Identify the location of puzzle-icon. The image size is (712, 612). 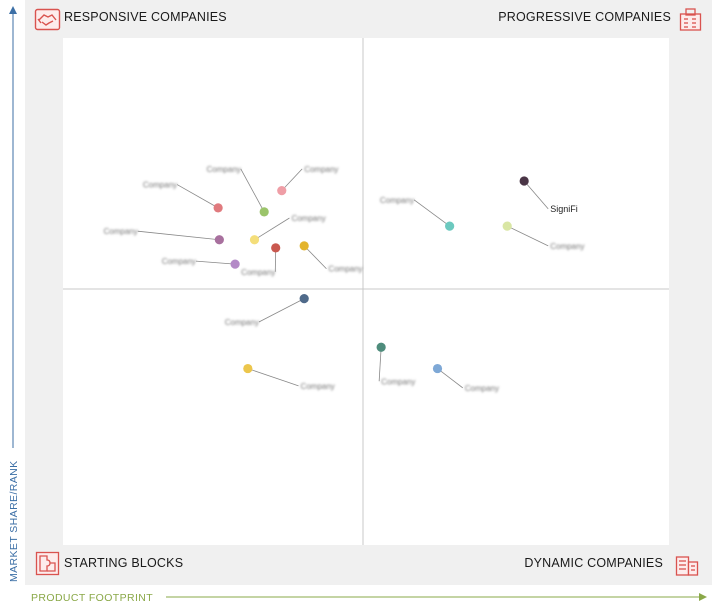
(47, 563).